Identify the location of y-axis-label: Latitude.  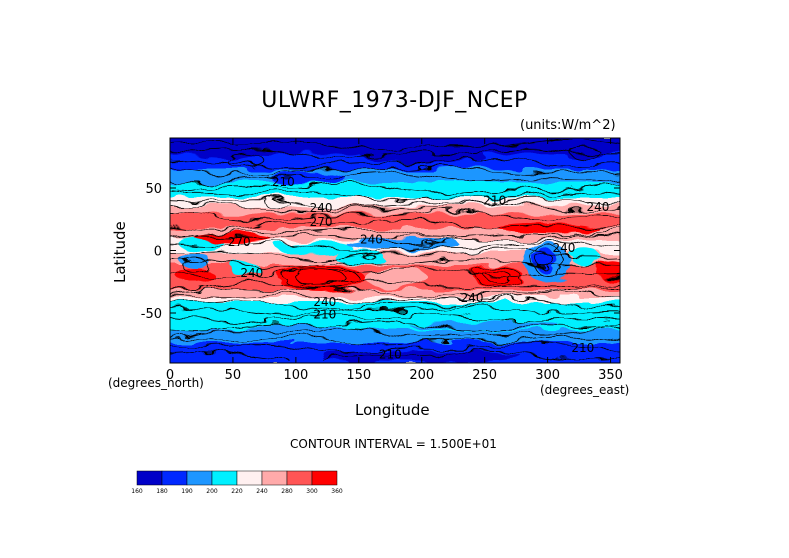
(120, 252).